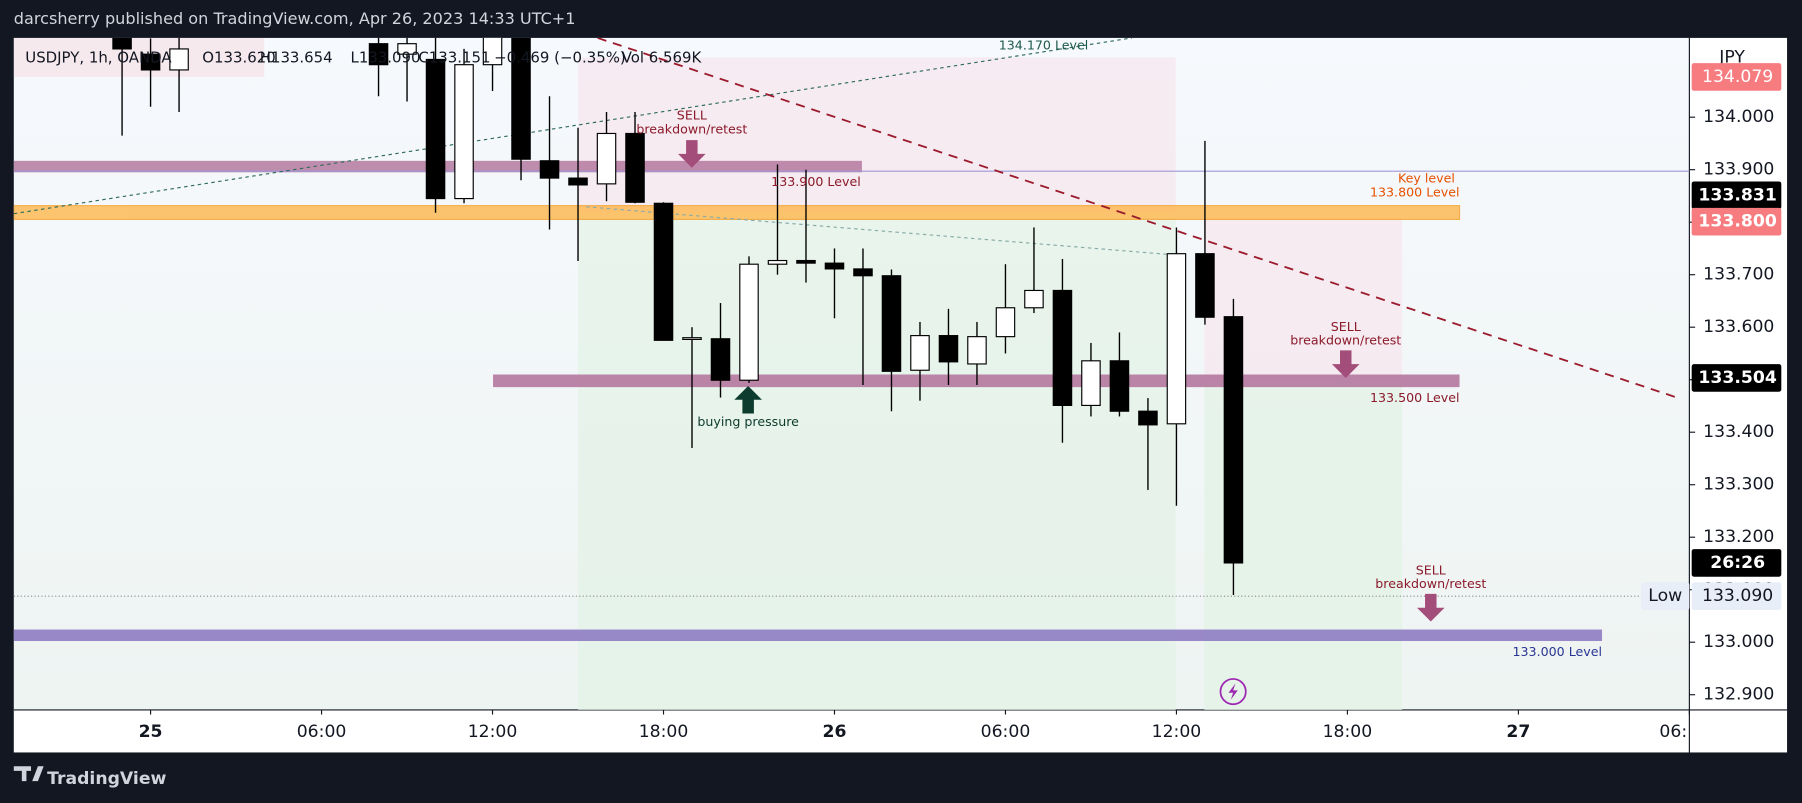 This screenshot has height=803, width=1802. Describe the element at coordinates (454, 58) in the screenshot. I see `ohlc-value: C133.151` at that location.